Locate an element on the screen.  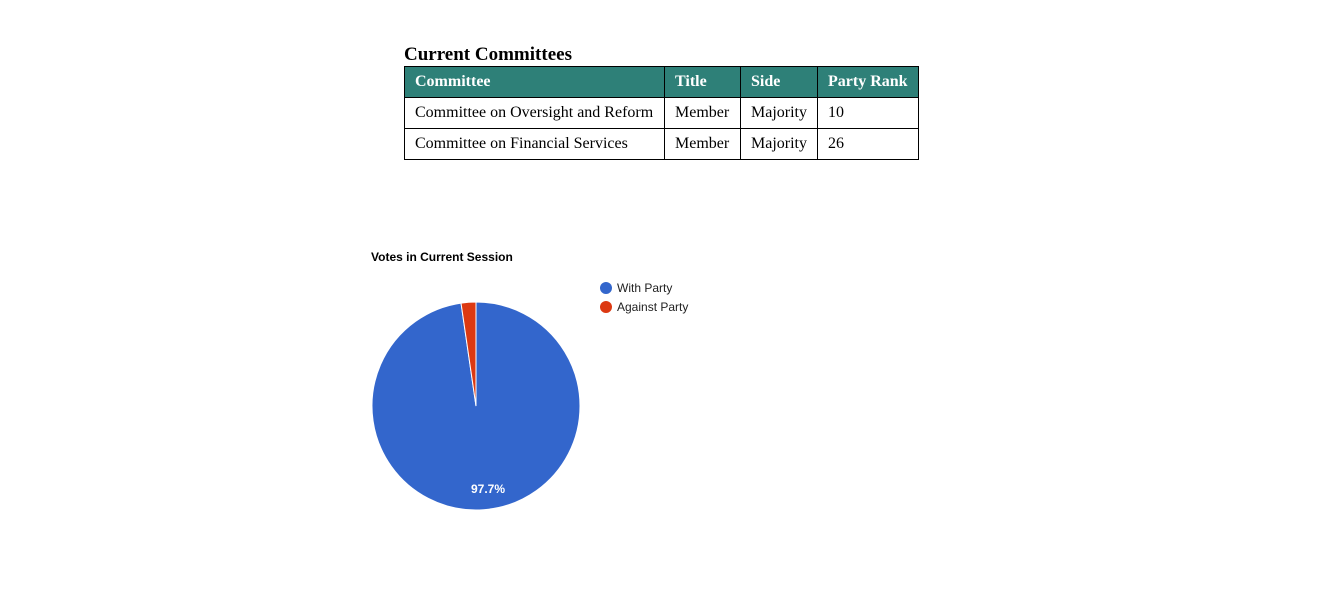
pie-slice-against-party is located at coordinates (468, 354).